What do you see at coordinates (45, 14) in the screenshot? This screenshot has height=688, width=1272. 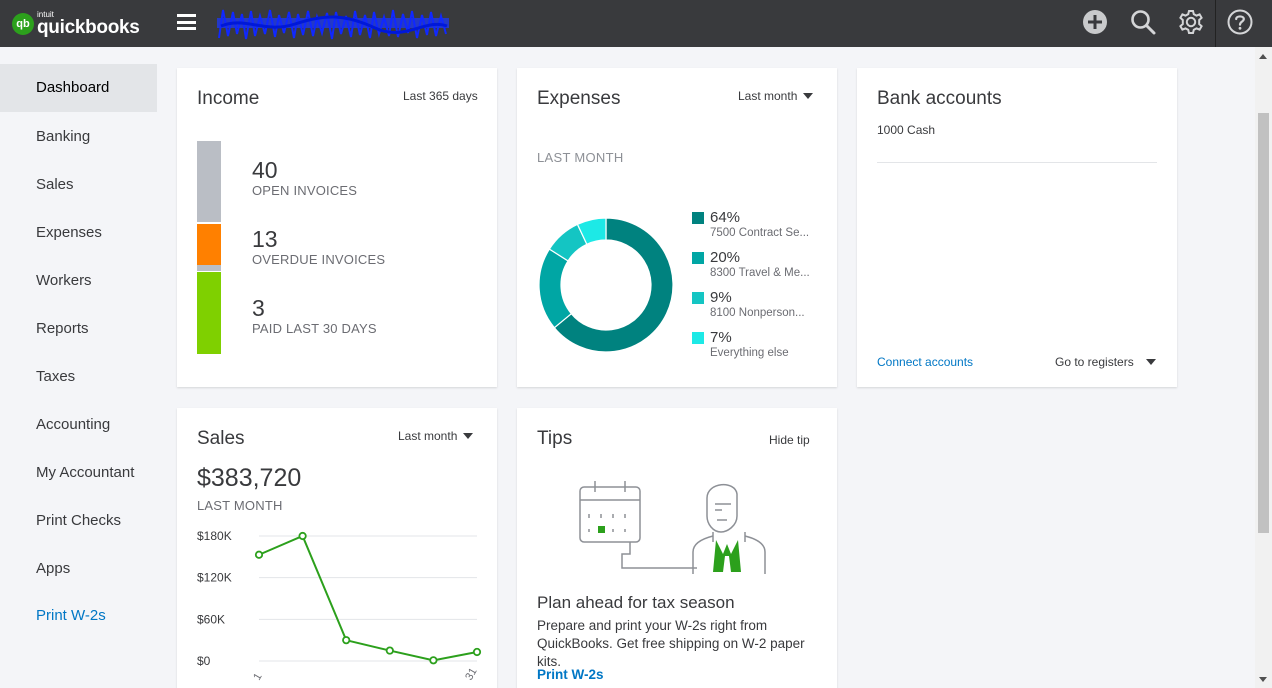 I see `logo-brand: intuit` at bounding box center [45, 14].